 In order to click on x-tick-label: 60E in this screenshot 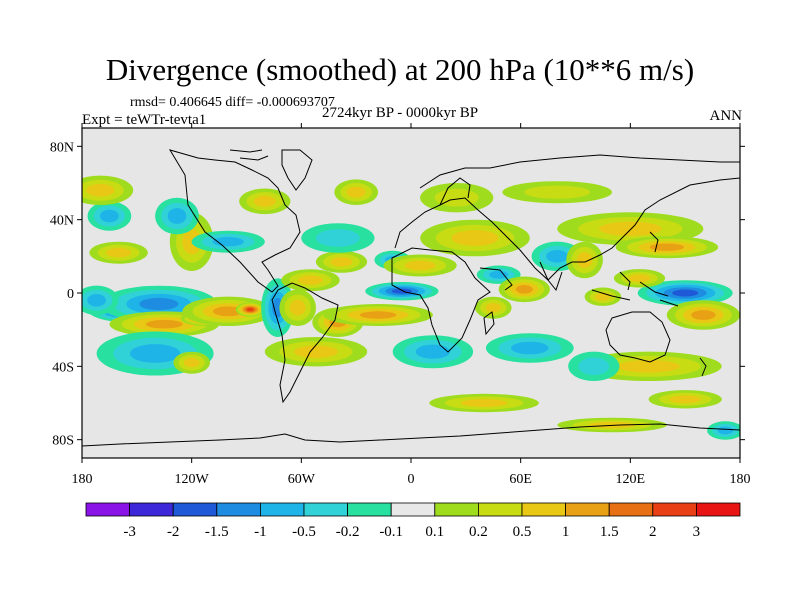, I will do `click(520, 479)`.